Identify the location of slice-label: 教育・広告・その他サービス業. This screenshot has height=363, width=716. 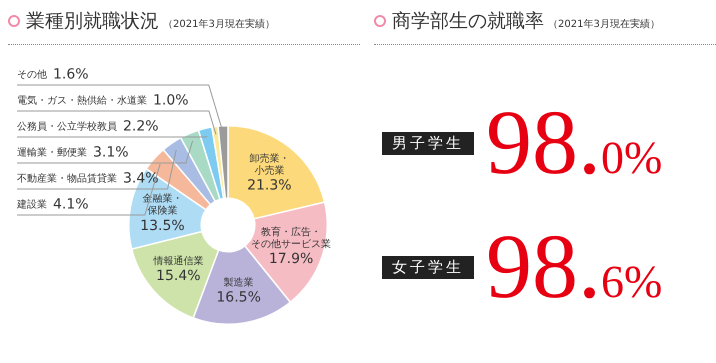
(291, 238).